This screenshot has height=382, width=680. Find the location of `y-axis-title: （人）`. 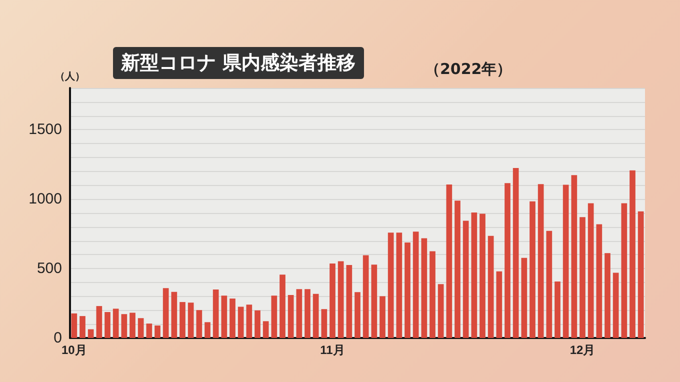

y-axis-title: （人） is located at coordinates (70, 76).